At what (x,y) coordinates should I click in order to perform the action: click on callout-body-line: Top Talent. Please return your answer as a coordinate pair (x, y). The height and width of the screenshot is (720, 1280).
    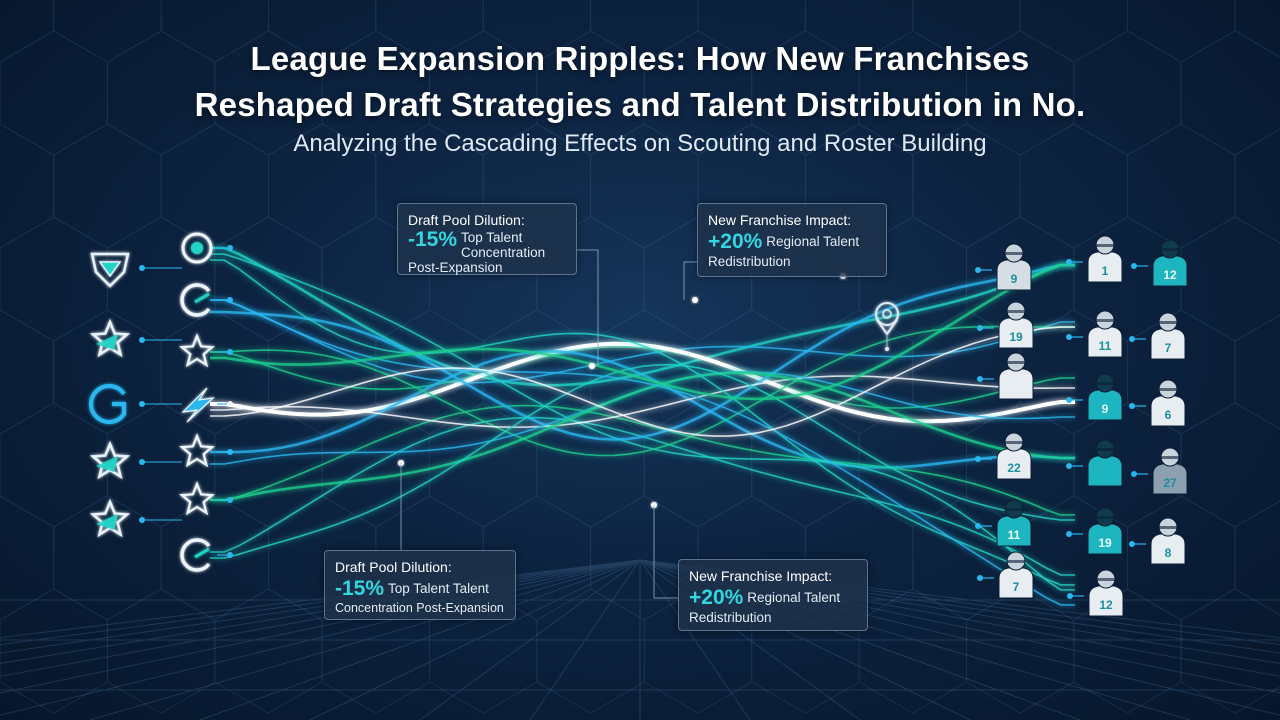
    Looking at the image, I should click on (492, 237).